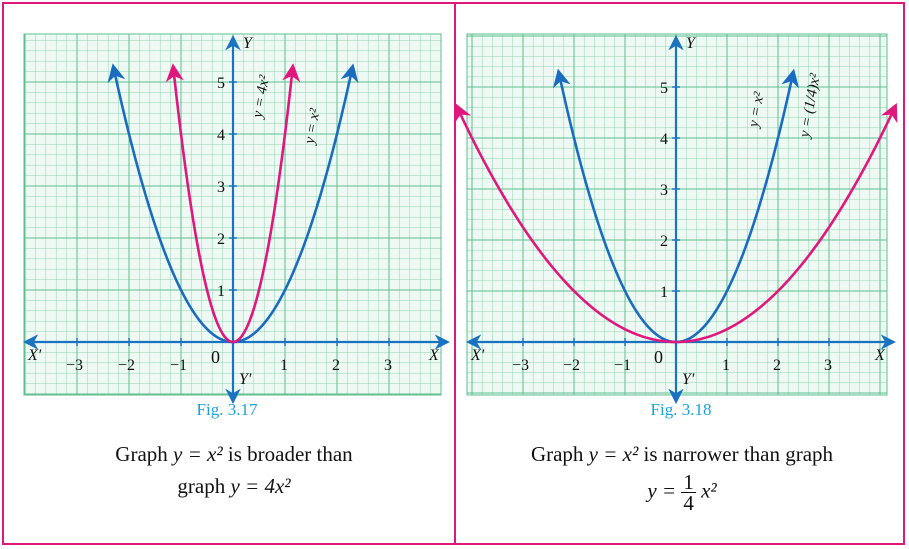 The width and height of the screenshot is (909, 549). I want to click on fig-label: Fig. 3.17, so click(227, 409).